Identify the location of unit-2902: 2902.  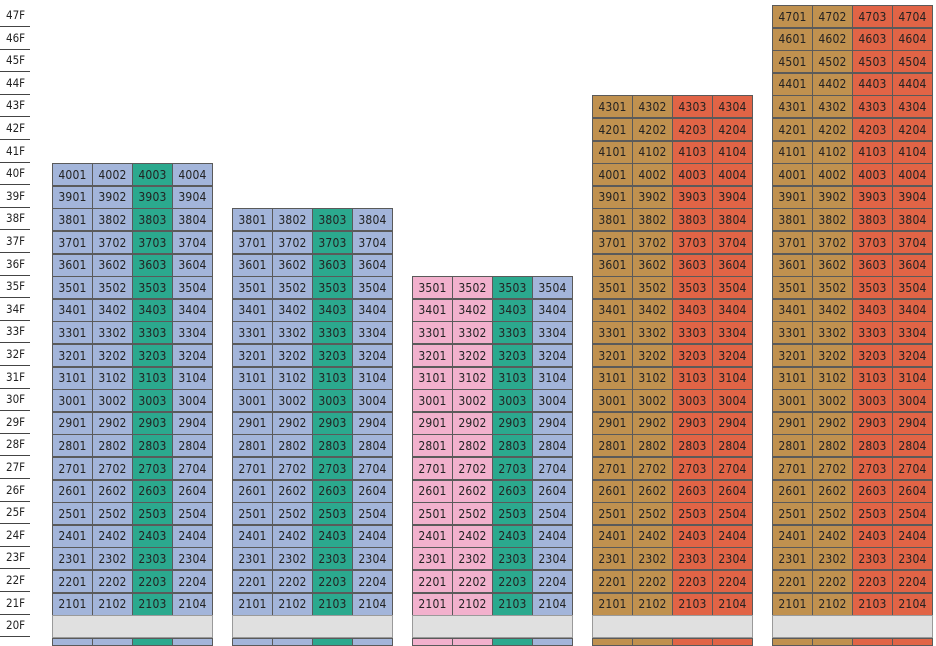
(832, 423).